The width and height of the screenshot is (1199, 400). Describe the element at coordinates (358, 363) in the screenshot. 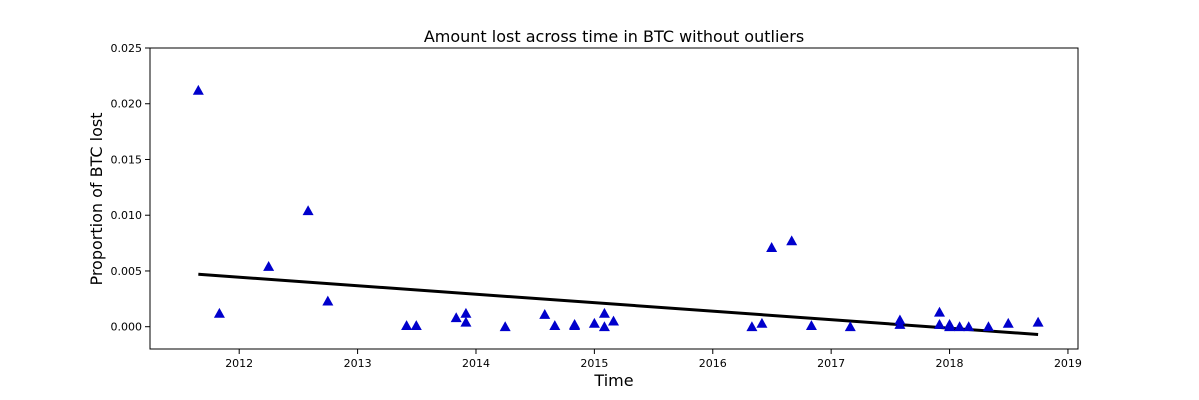

I see `x-tick-label: 2013` at that location.